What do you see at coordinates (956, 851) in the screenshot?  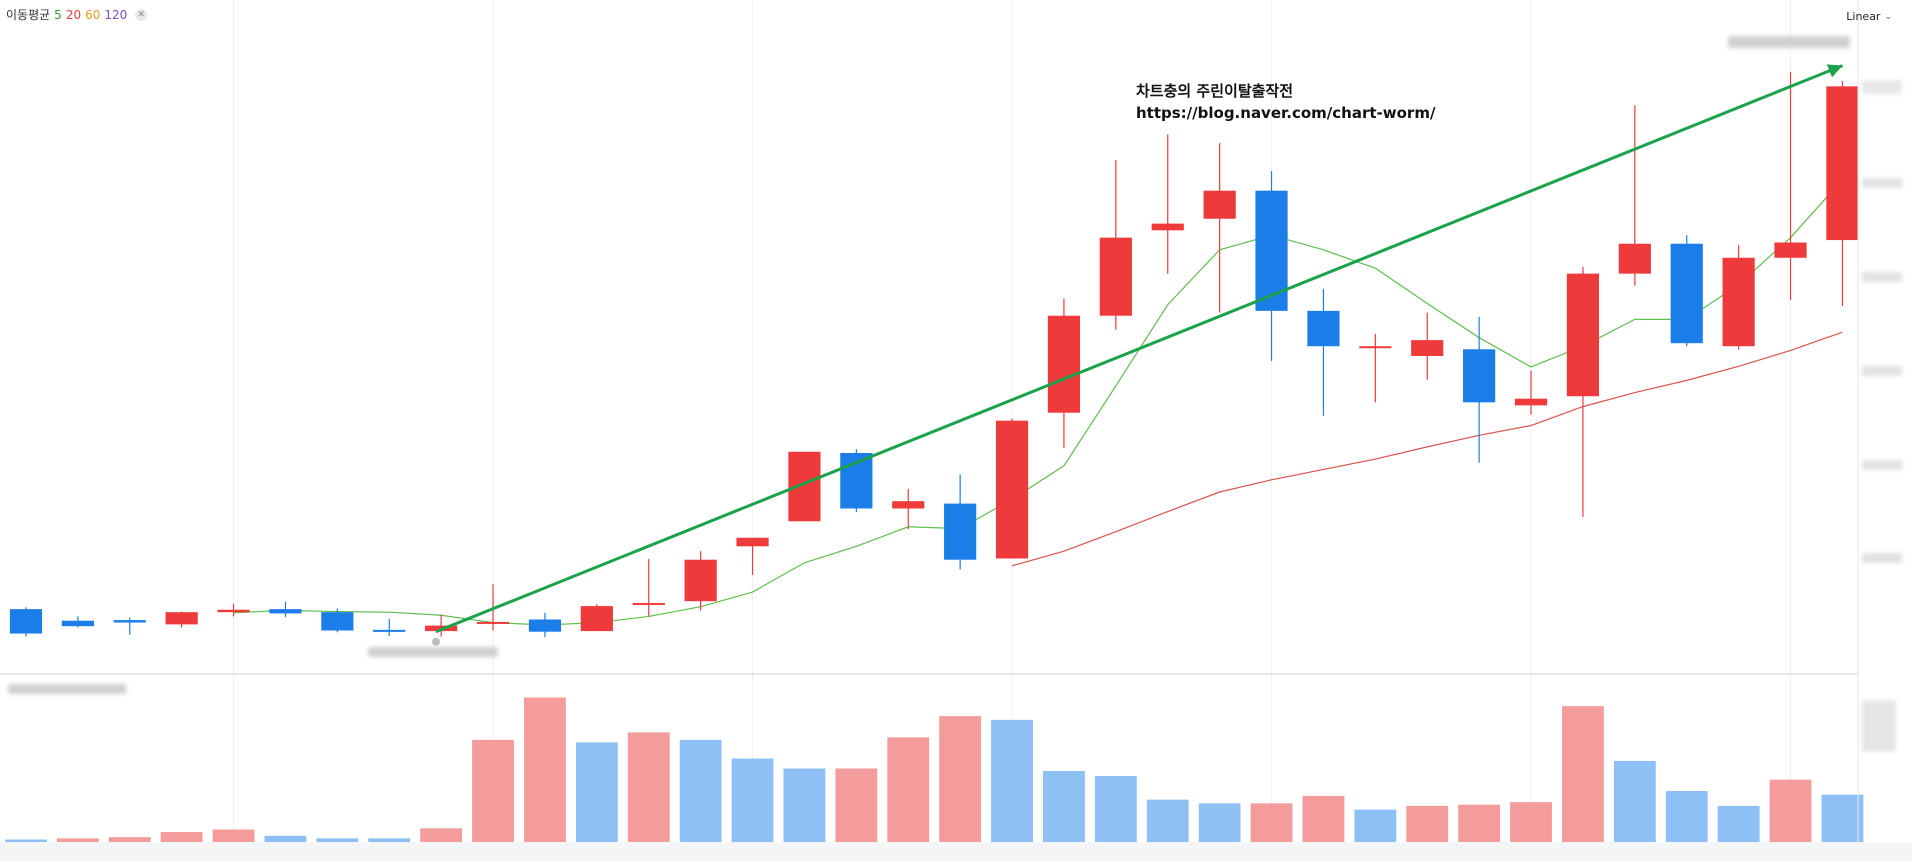 I see `time-scale-band` at bounding box center [956, 851].